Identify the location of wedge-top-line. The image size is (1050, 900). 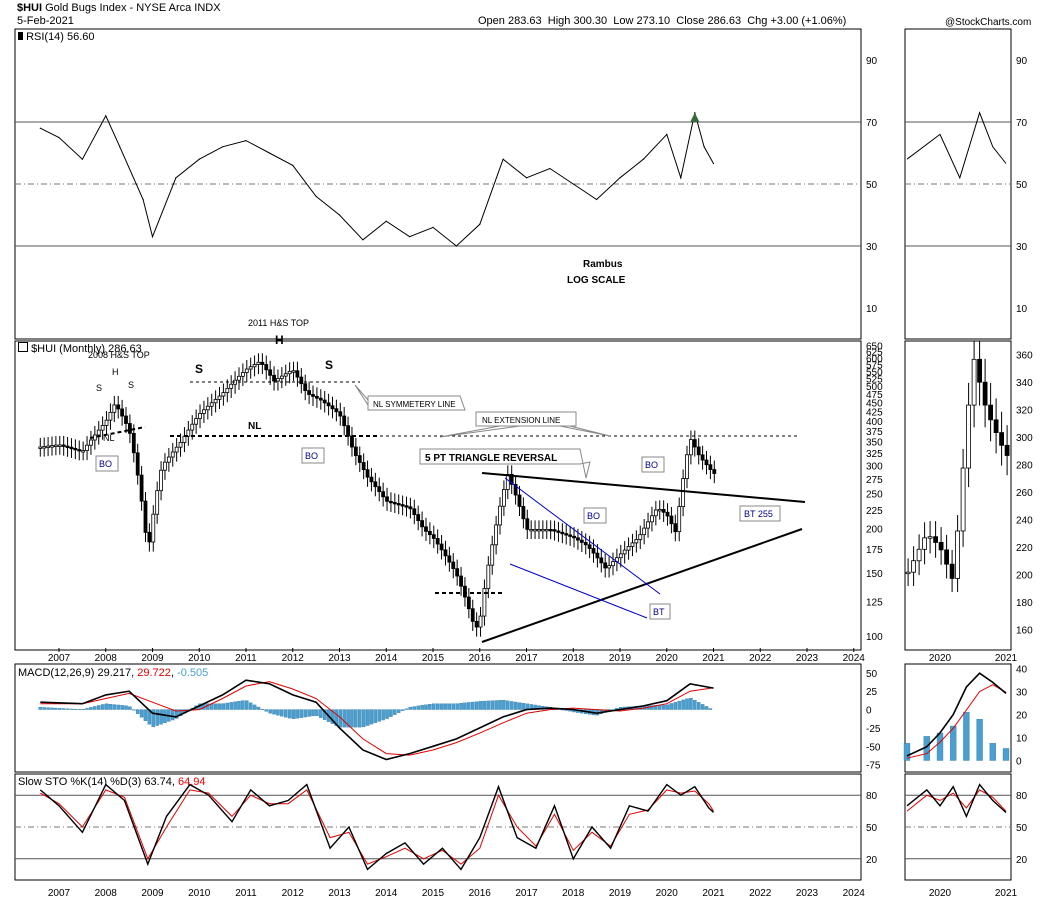
(582, 536).